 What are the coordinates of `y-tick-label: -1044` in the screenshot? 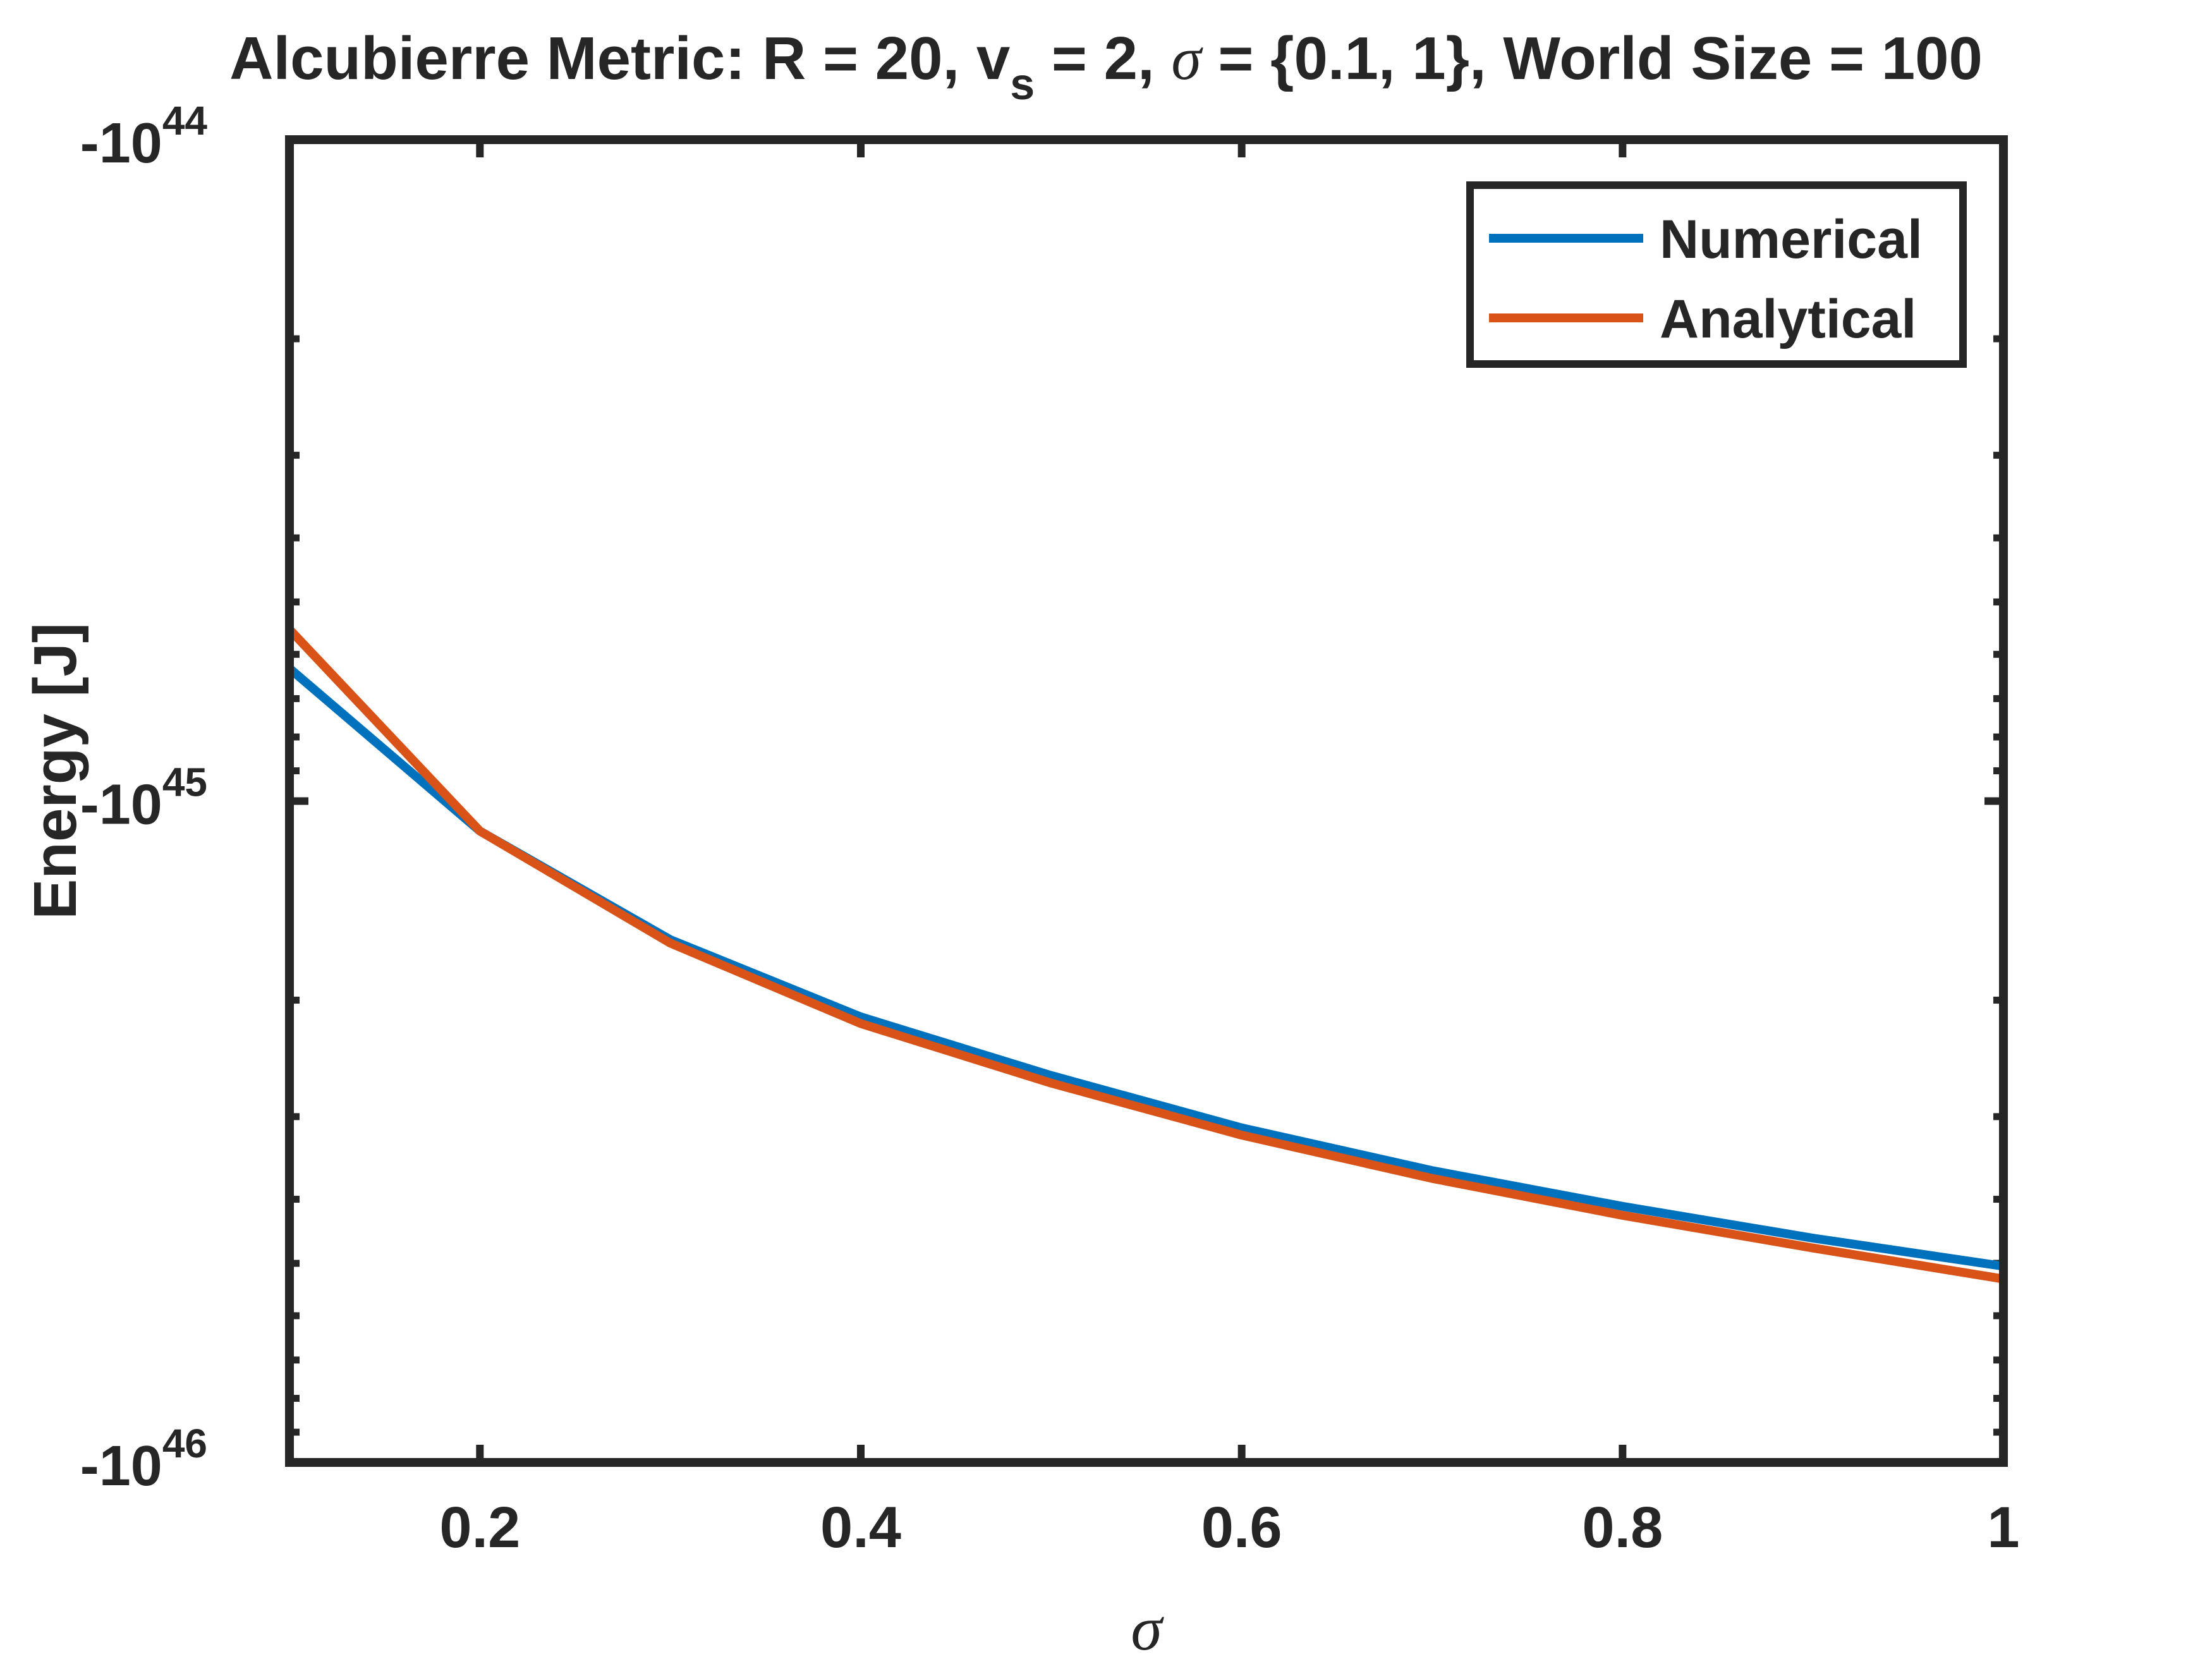 It's located at (144, 136).